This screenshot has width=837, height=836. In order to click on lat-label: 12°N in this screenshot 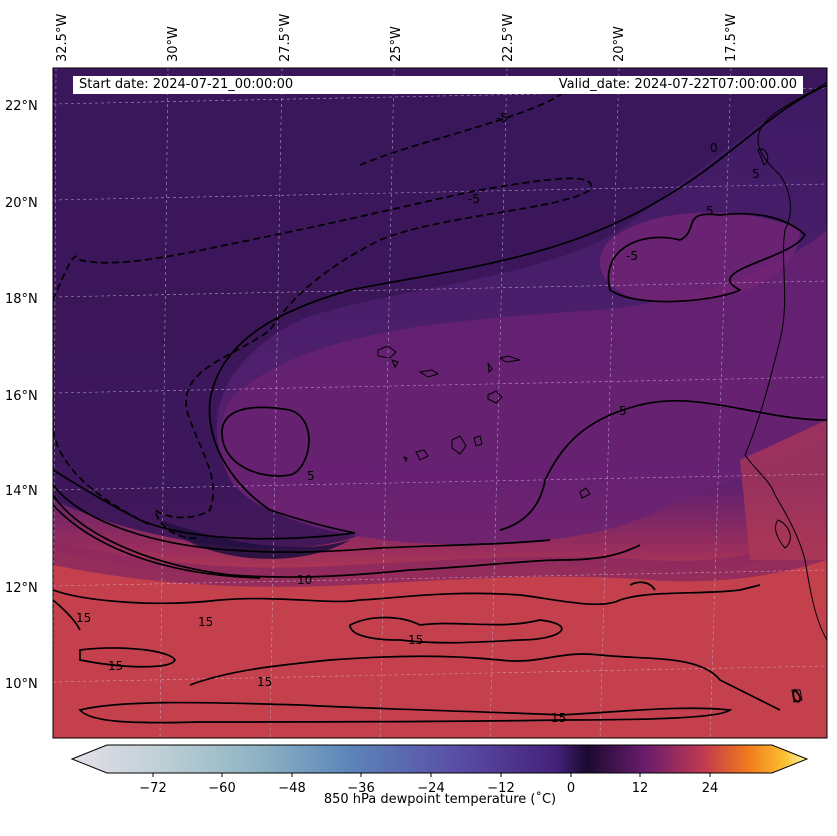, I will do `click(21, 588)`.